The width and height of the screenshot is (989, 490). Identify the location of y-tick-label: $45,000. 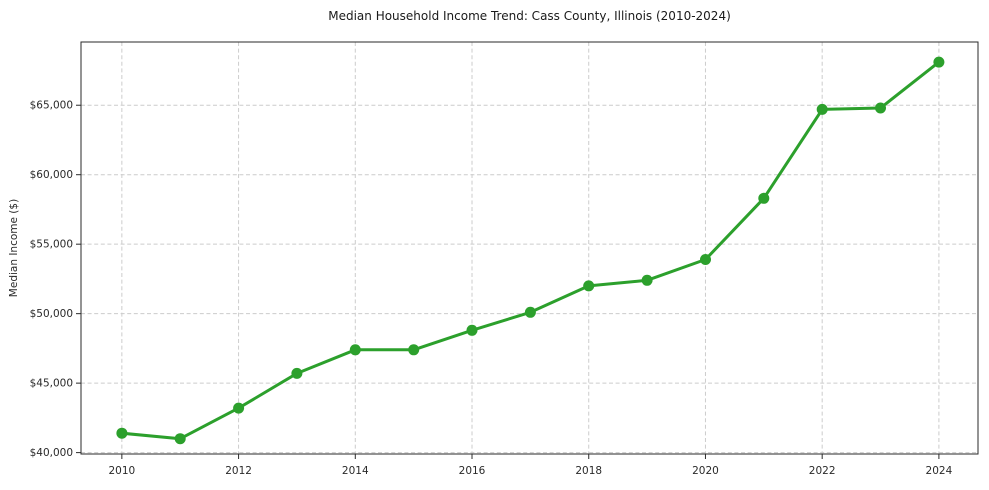
(51, 384).